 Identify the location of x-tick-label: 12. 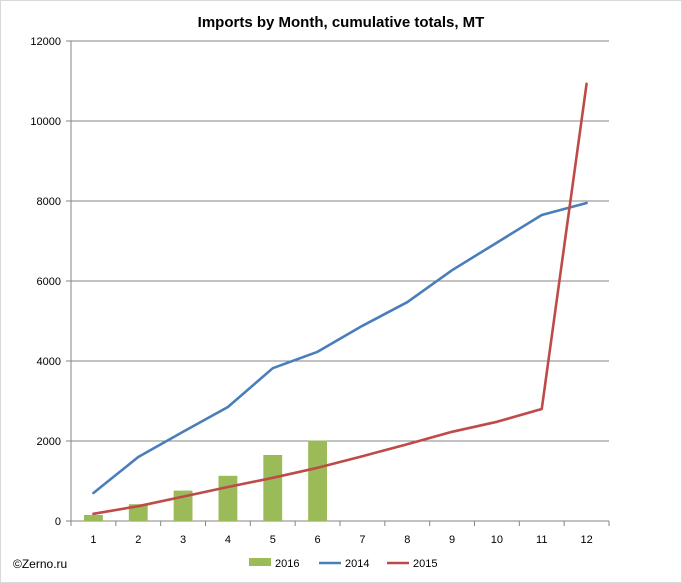
(586, 540).